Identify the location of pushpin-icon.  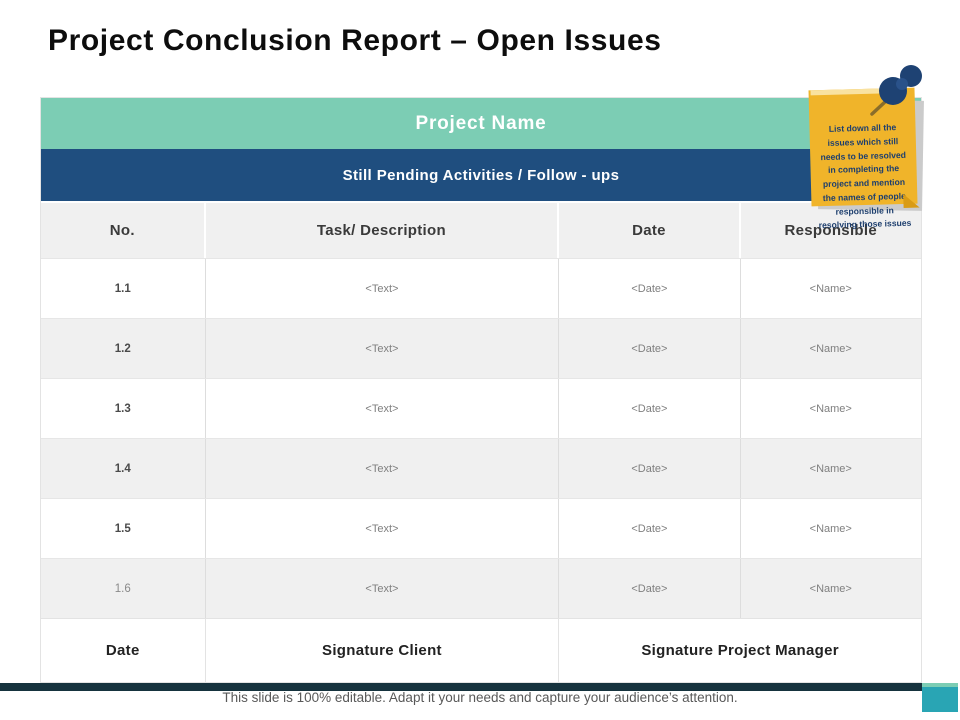
(896, 90).